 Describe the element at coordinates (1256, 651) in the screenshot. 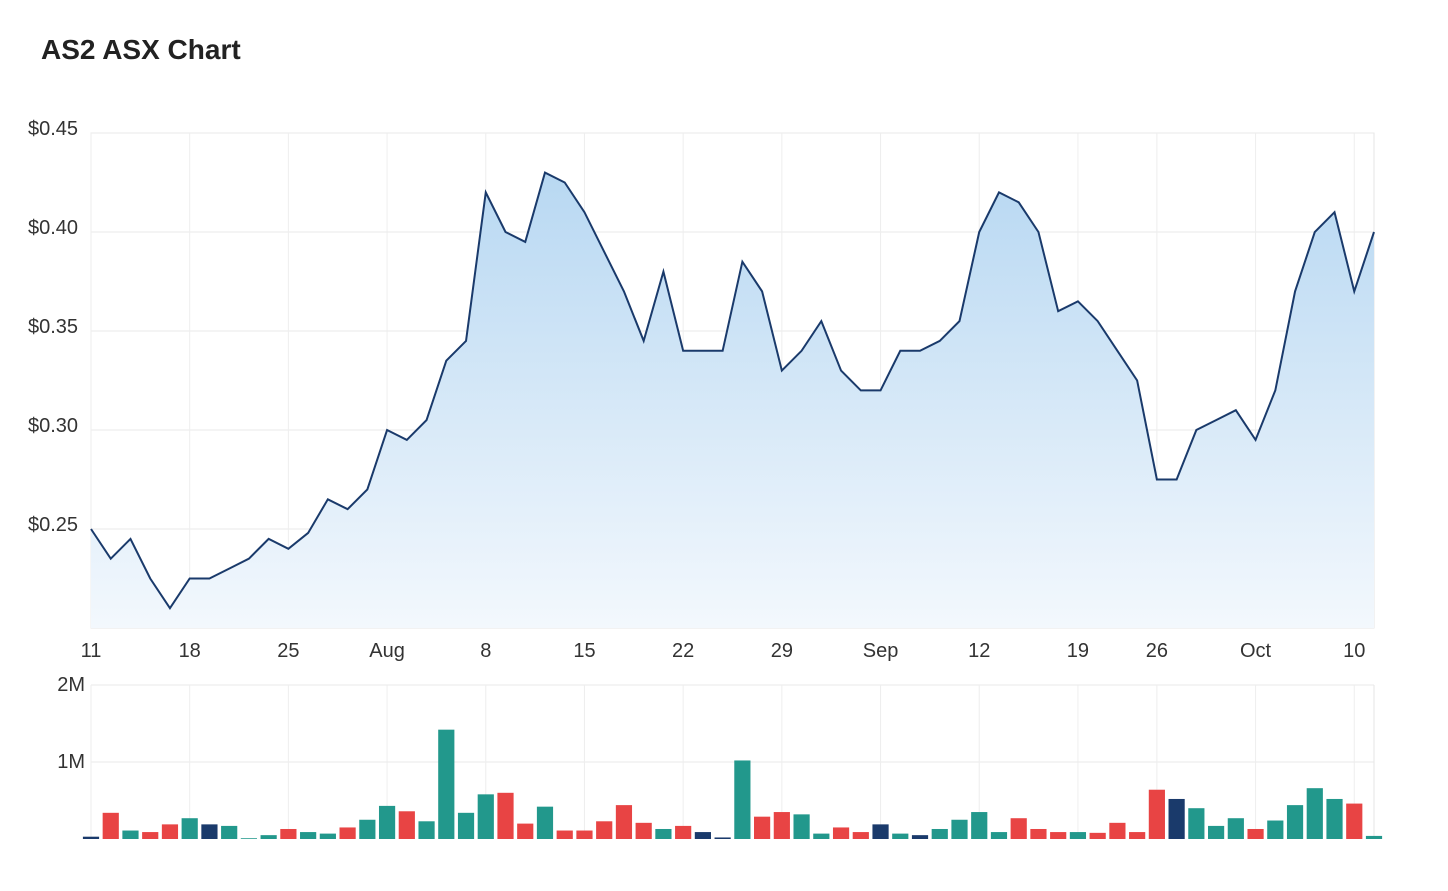

I see `x-tick-12: Oct` at that location.